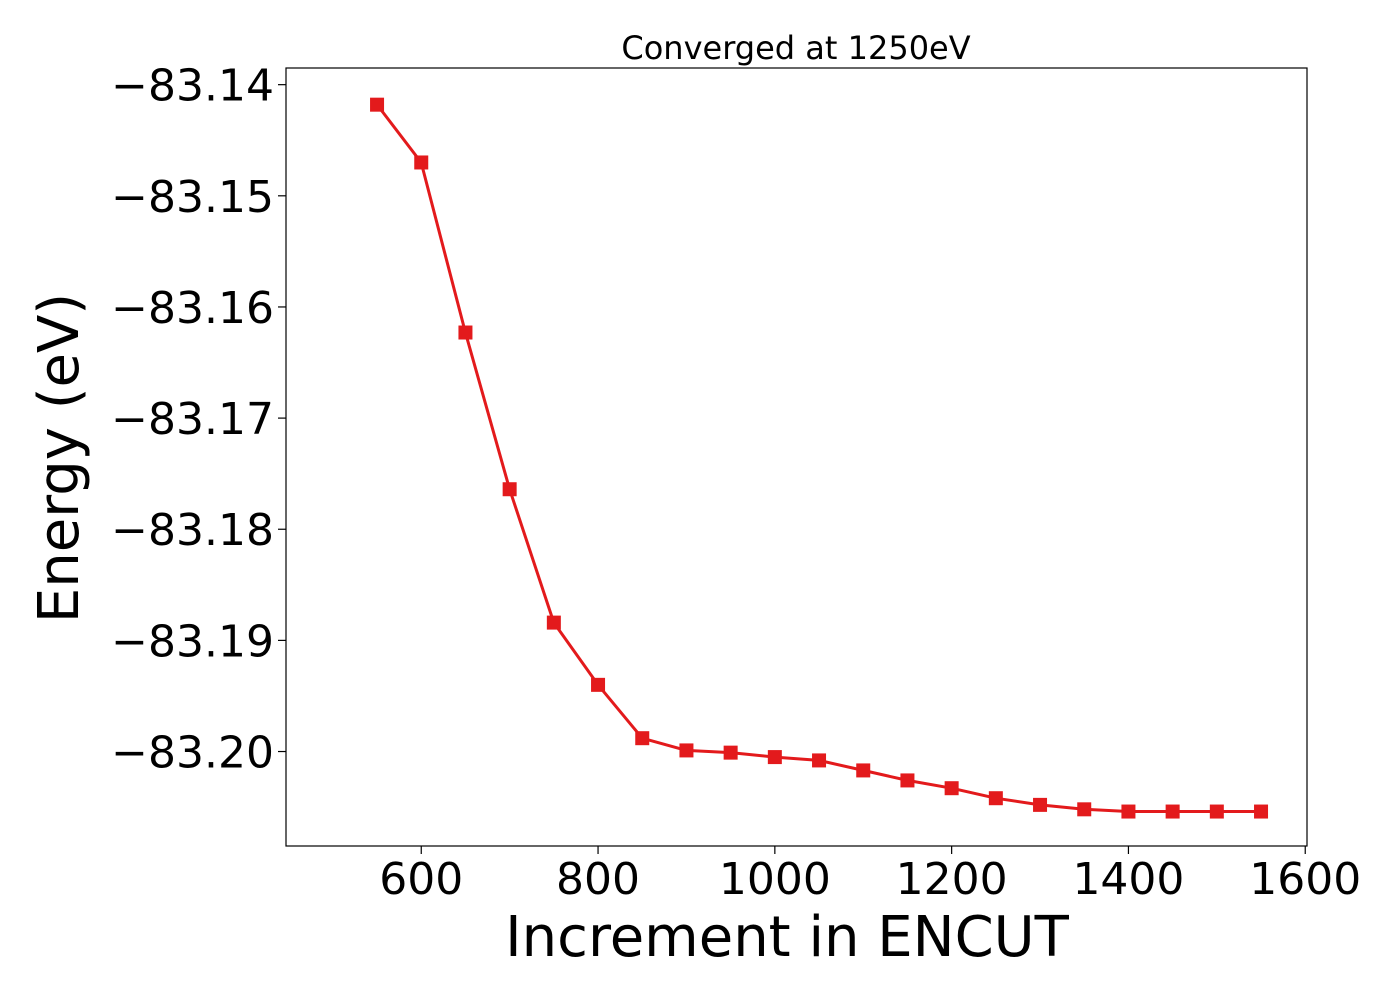  What do you see at coordinates (192, 86) in the screenshot?
I see `y-tick-label: −83.14` at bounding box center [192, 86].